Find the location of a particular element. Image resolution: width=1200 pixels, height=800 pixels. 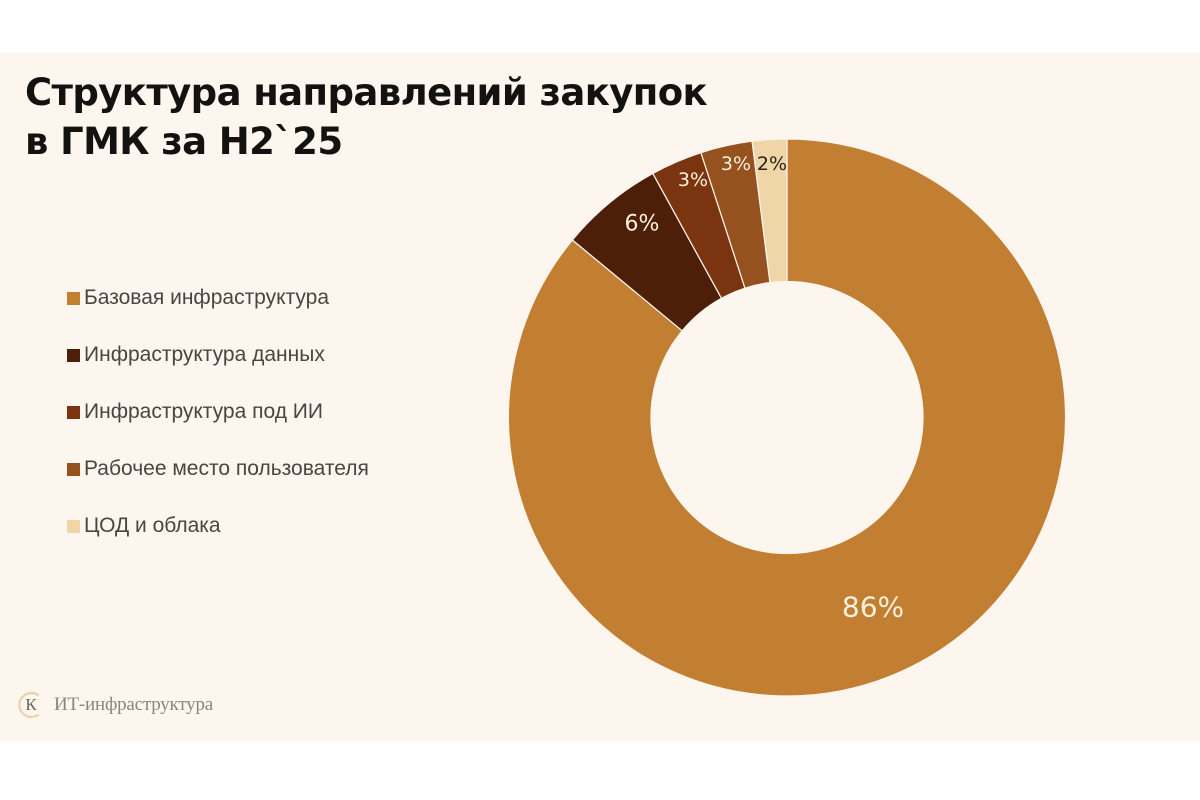

legend-item-ai-infrastructure: Инфраструктура под ИИ is located at coordinates (218, 412).